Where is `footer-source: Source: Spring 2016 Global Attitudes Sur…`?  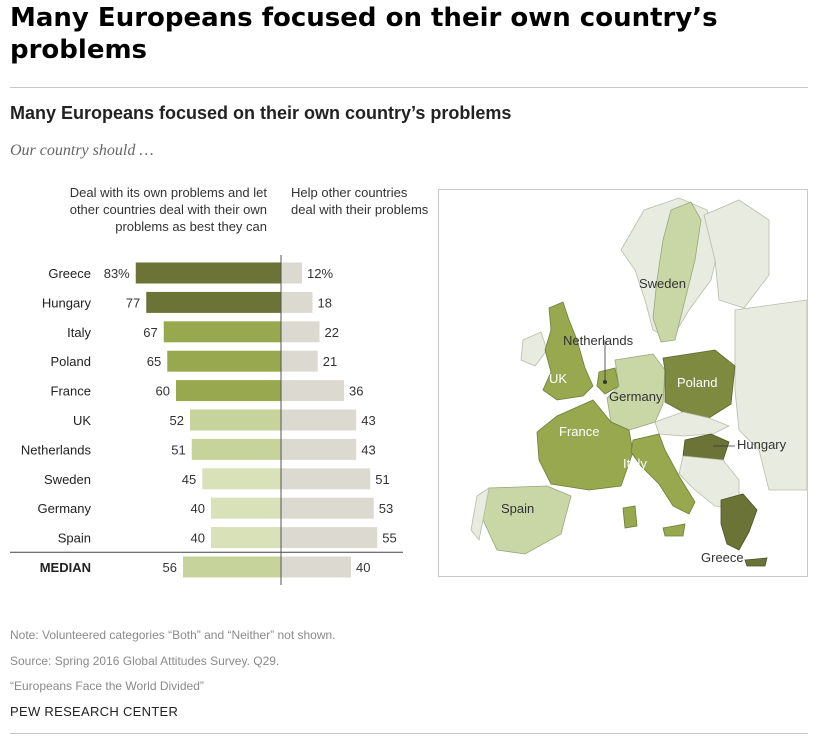
footer-source: Source: Spring 2016 Global Attitudes Sur… is located at coordinates (145, 661).